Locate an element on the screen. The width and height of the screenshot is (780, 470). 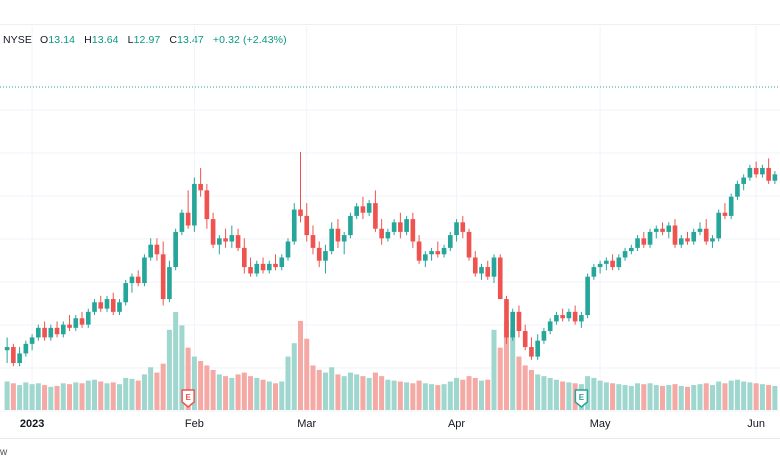
high-value: 13.64 is located at coordinates (105, 40).